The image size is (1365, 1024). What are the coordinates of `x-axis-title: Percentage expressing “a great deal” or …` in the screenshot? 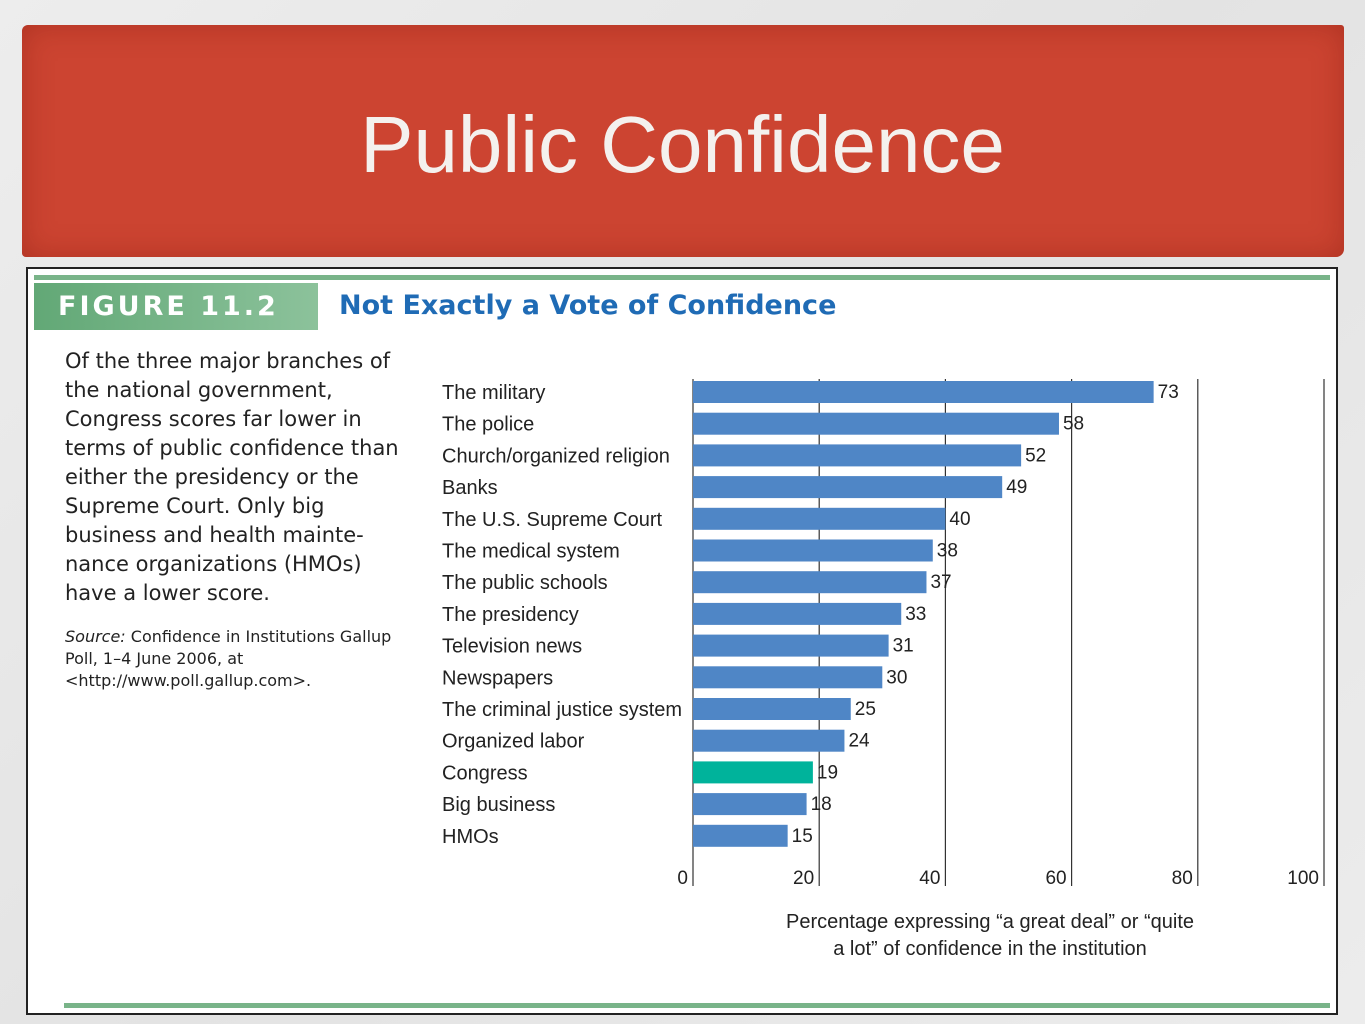 It's located at (989, 935).